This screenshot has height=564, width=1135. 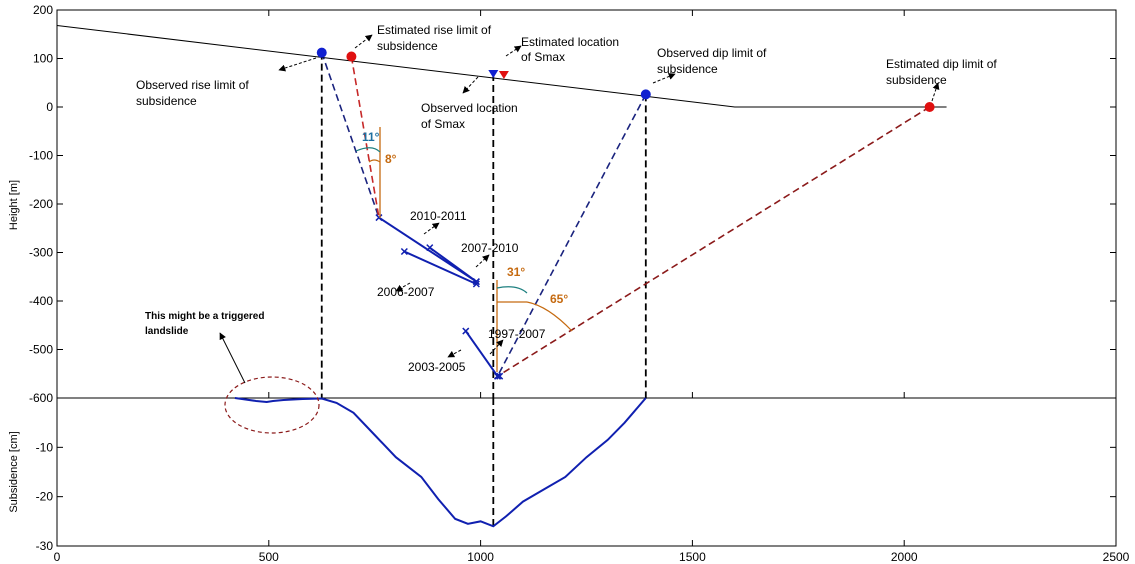 What do you see at coordinates (41, 398) in the screenshot?
I see `y-tick-label: -600` at bounding box center [41, 398].